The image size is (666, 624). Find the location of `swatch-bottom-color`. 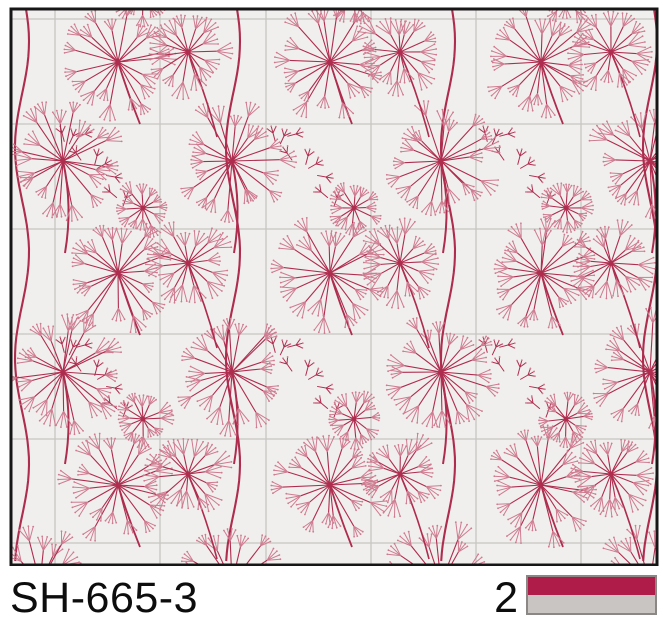

swatch-bottom-color is located at coordinates (591, 604).